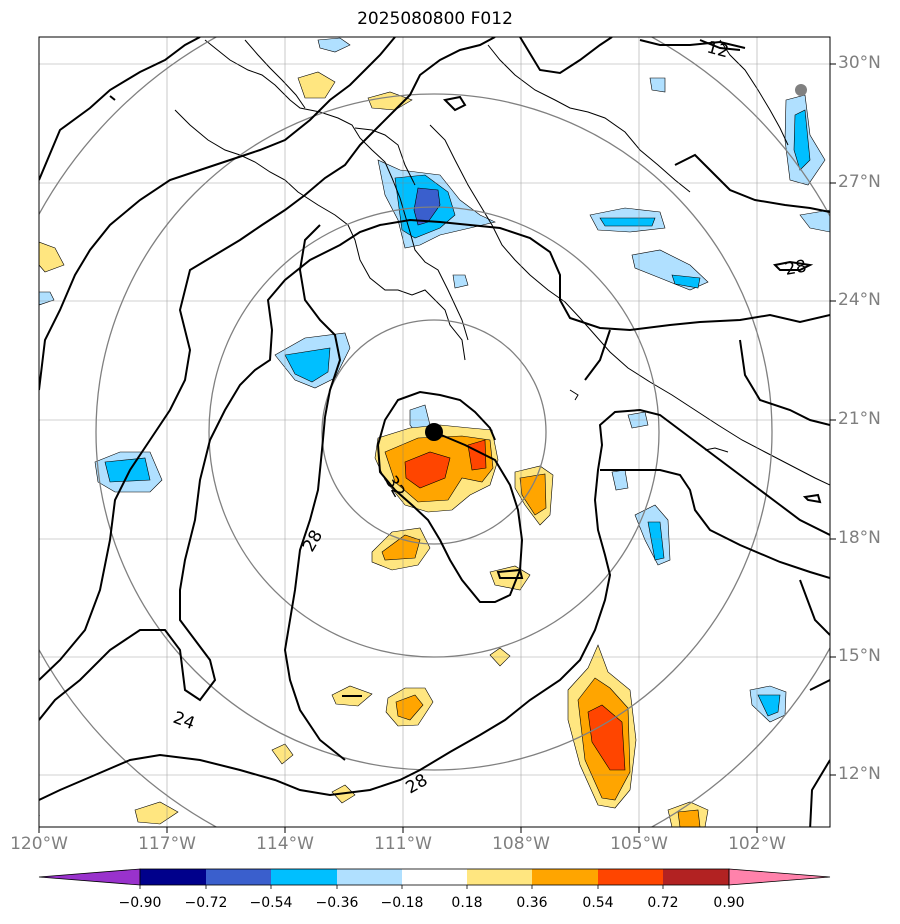 The image size is (900, 924). I want to click on lon-label: 111°W, so click(403, 844).